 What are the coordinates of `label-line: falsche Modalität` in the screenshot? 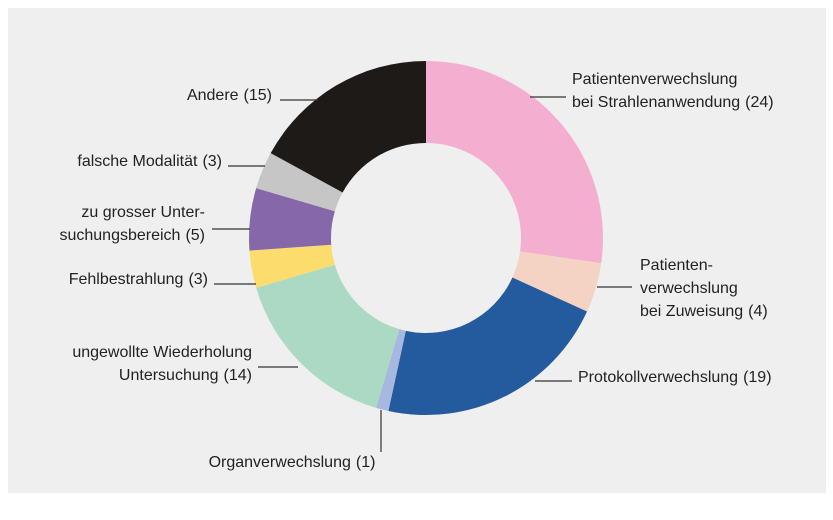 It's located at (137, 161).